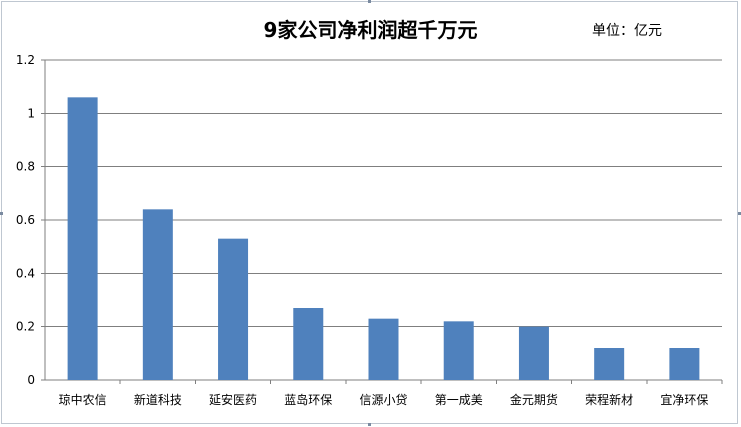  What do you see at coordinates (627, 31) in the screenshot?
I see `unit-label: 单位：亿元` at bounding box center [627, 31].